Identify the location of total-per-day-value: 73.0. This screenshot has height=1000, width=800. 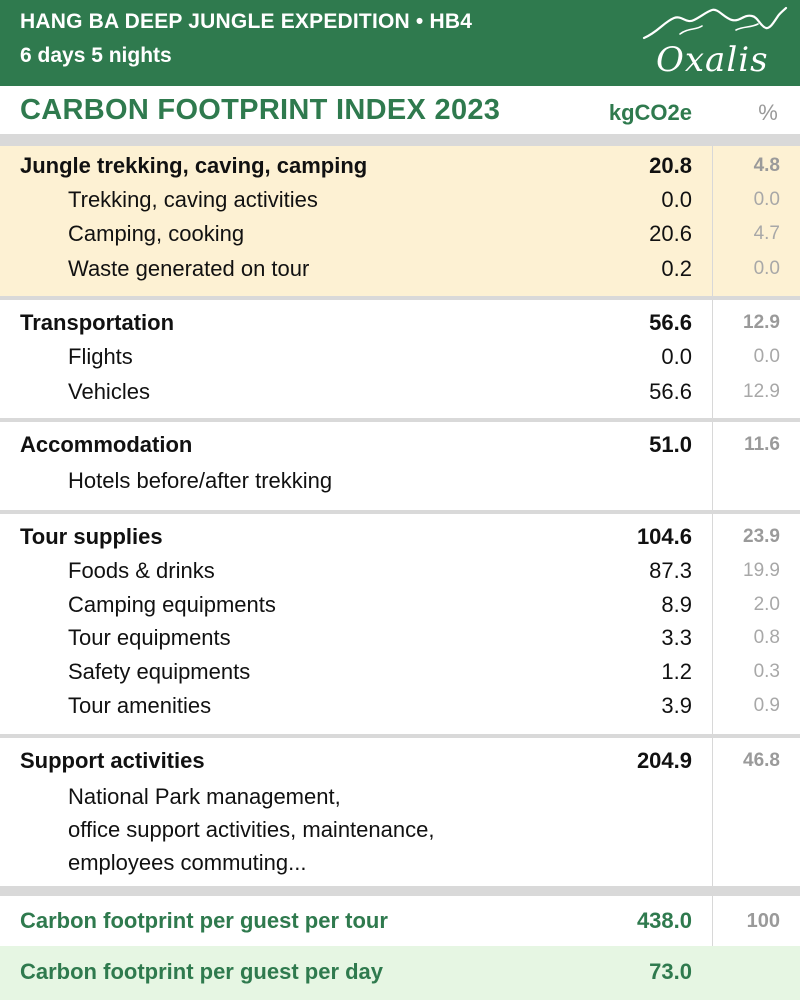
(670, 971).